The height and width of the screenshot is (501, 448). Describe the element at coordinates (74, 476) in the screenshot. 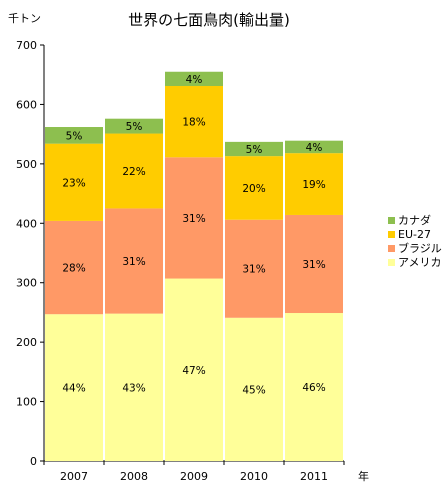

I see `x-tick-label: 2007` at that location.